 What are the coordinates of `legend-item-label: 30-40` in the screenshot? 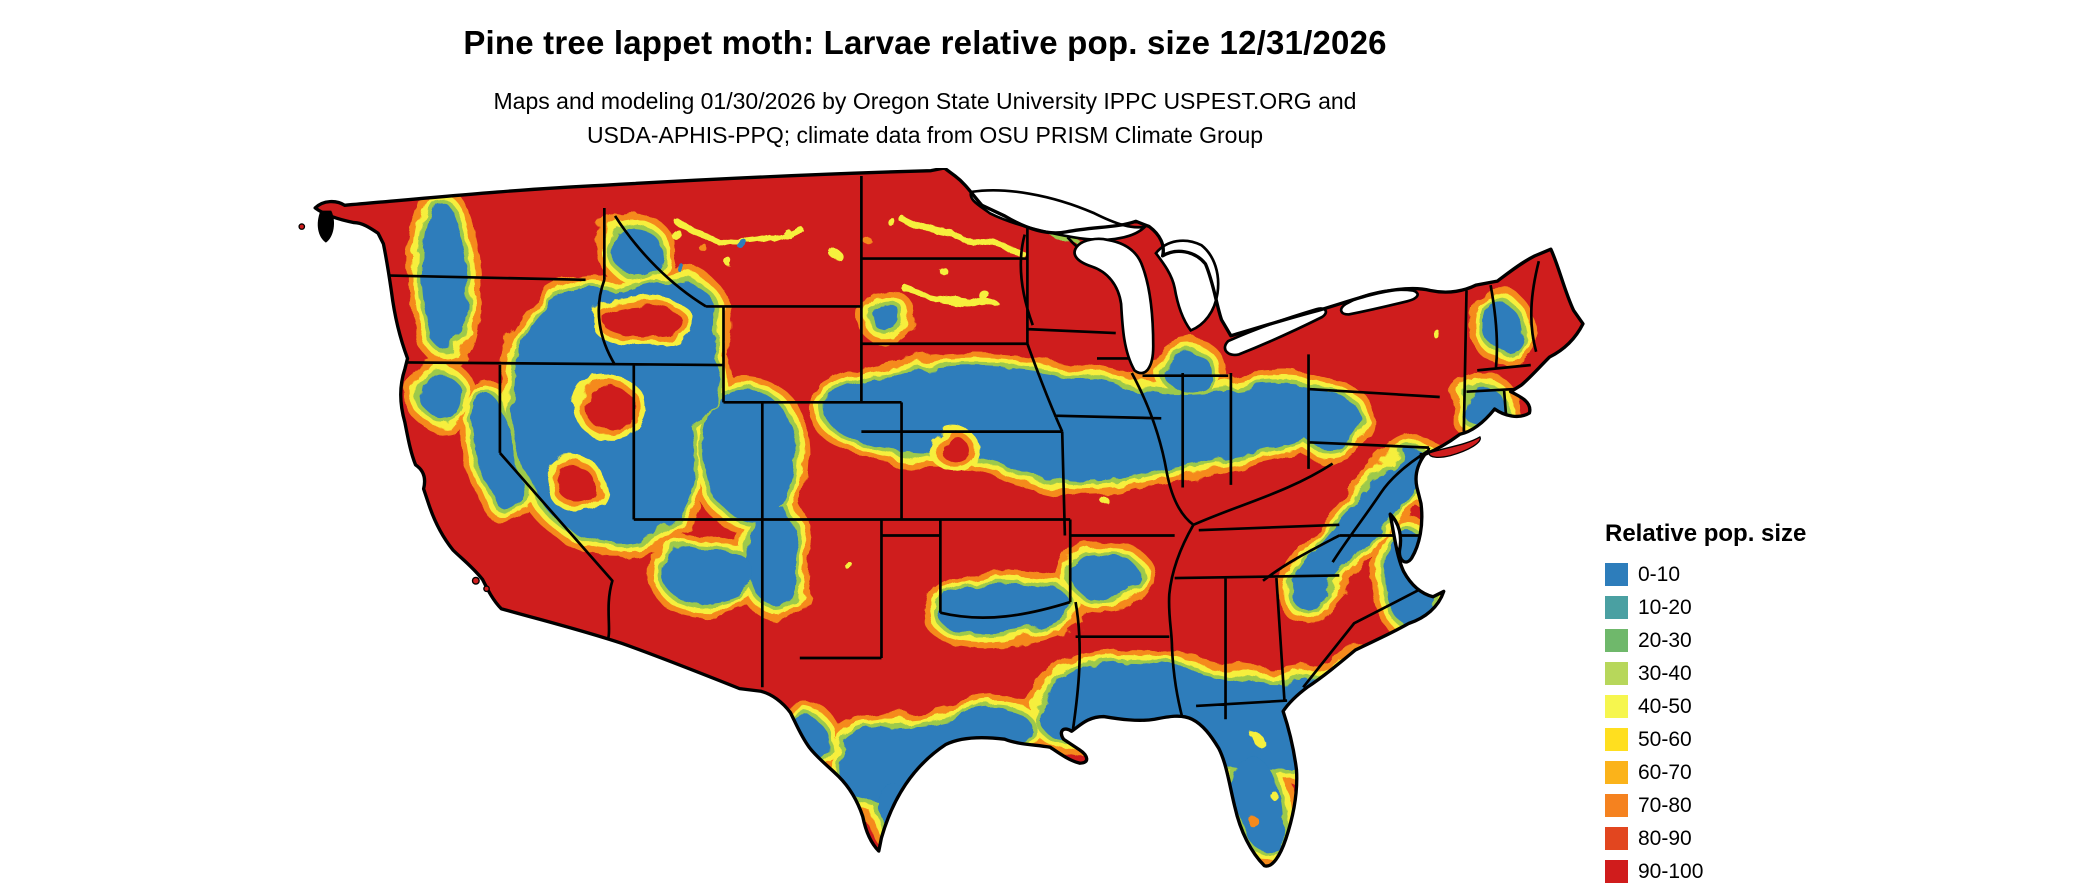 It's located at (1665, 673).